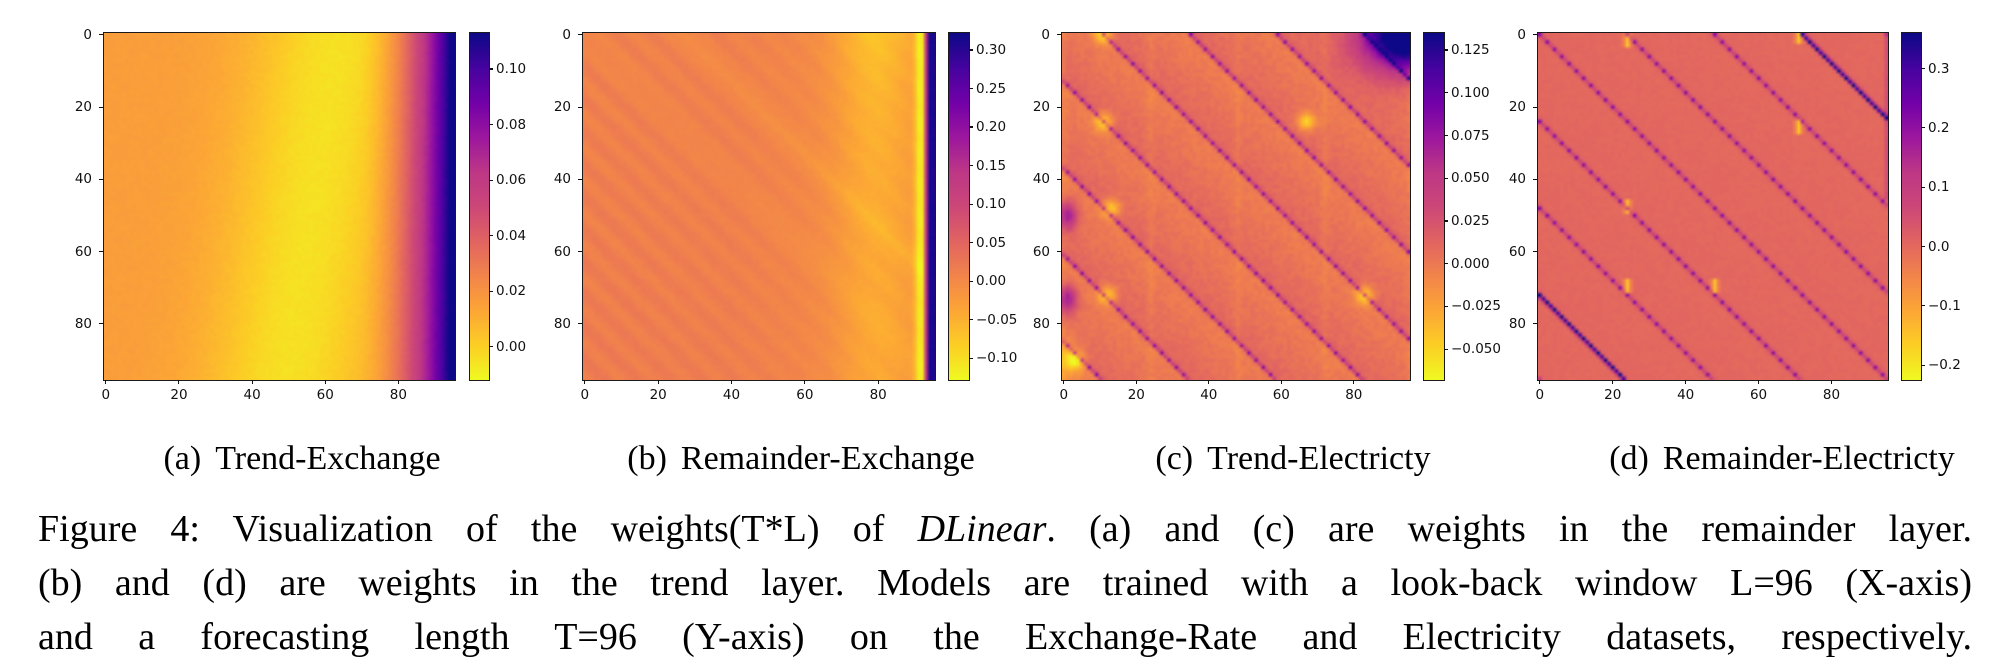 This screenshot has height=666, width=2010. What do you see at coordinates (182, 458) in the screenshot?
I see `subcaption-a-tag: (a)` at bounding box center [182, 458].